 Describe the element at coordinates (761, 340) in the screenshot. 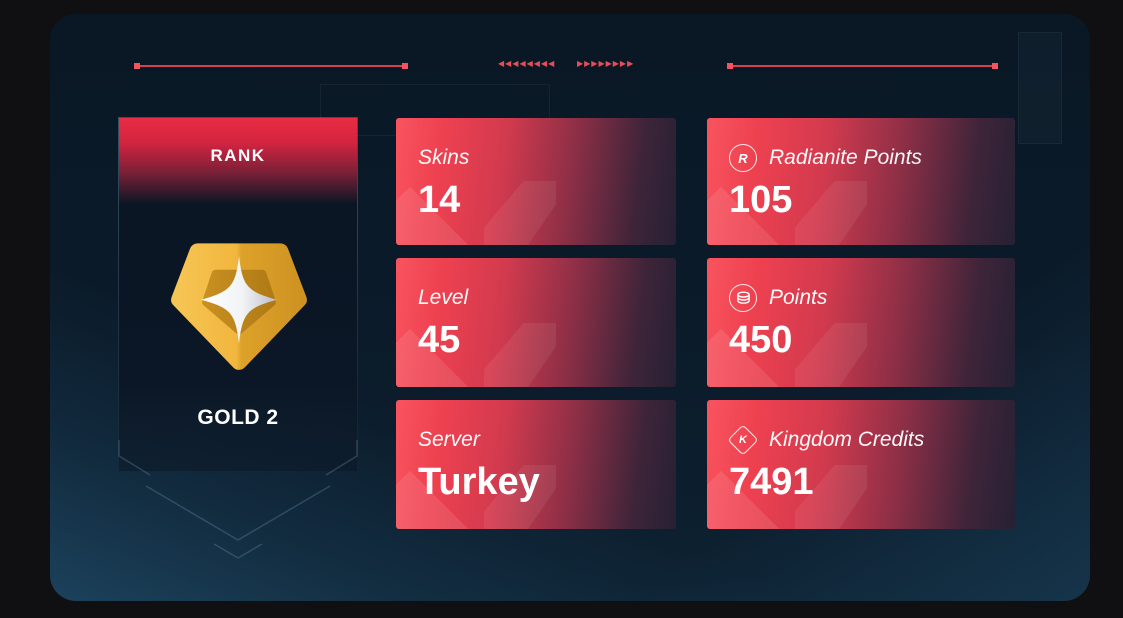

I see `stat-value: 450` at that location.